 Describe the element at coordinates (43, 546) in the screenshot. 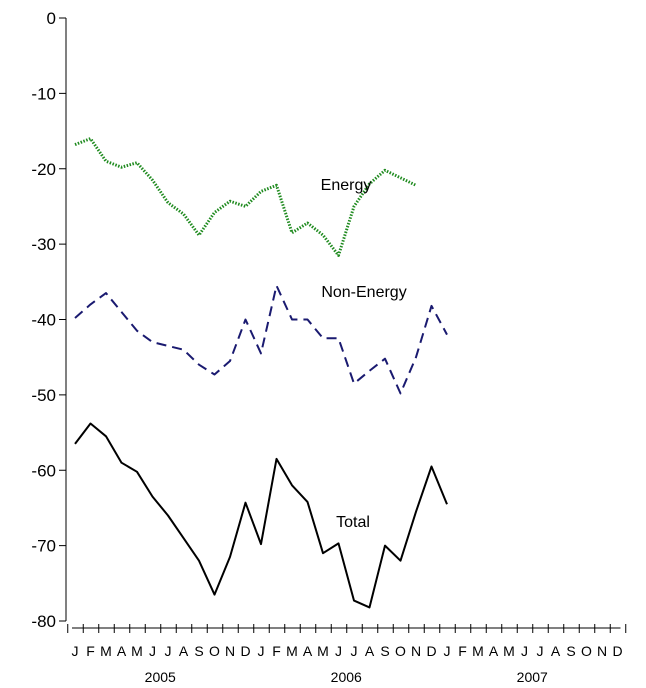

I see `y-tick-label: -70` at that location.